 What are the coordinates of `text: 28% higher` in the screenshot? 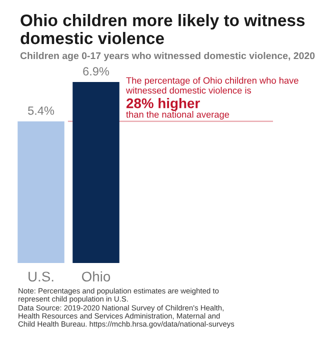 It's located at (163, 105).